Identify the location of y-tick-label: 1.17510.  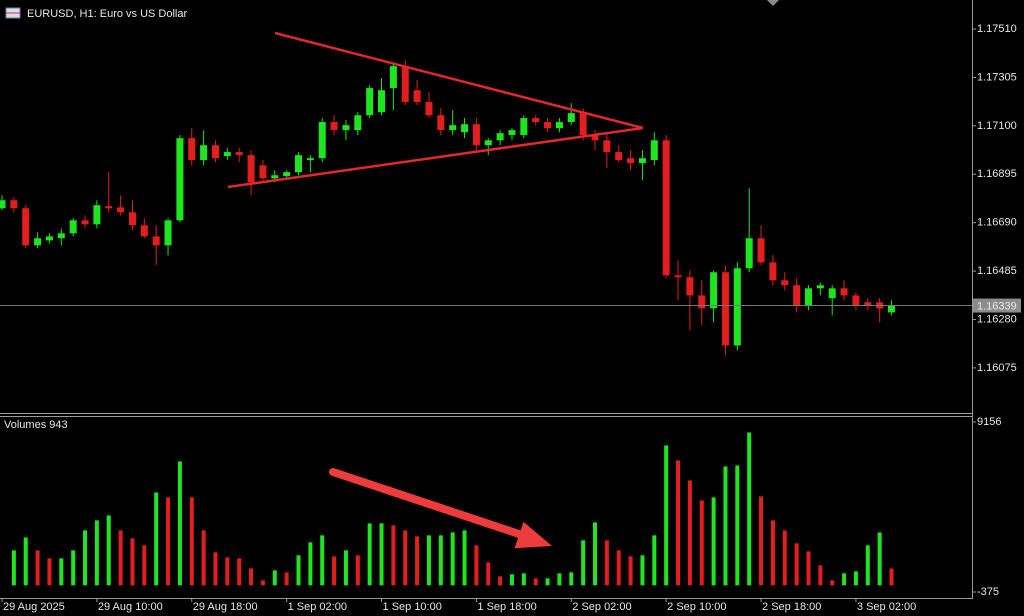
(997, 29).